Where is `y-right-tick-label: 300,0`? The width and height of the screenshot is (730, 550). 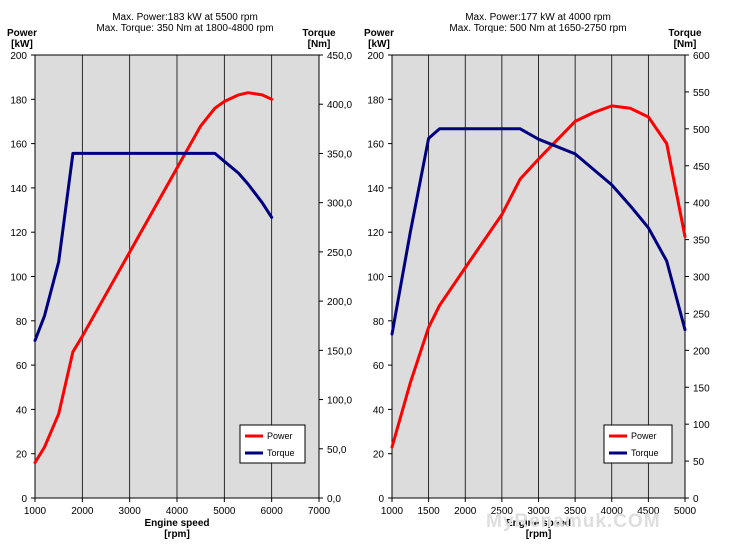 y-right-tick-label: 300,0 is located at coordinates (339, 204).